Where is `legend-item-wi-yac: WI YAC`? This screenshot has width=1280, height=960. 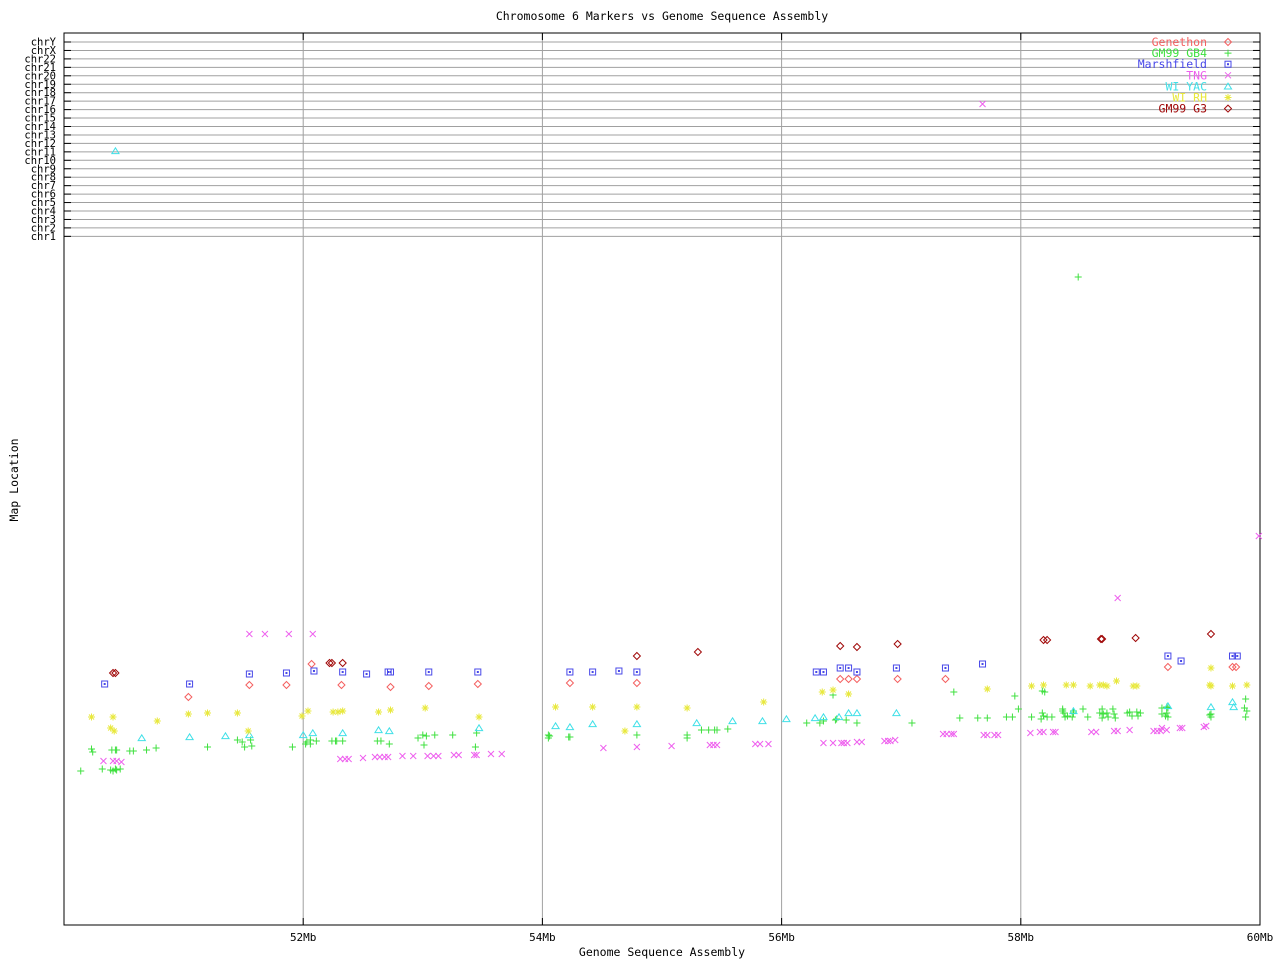 legend-item-wi-yac: WI YAC is located at coordinates (1199, 86).